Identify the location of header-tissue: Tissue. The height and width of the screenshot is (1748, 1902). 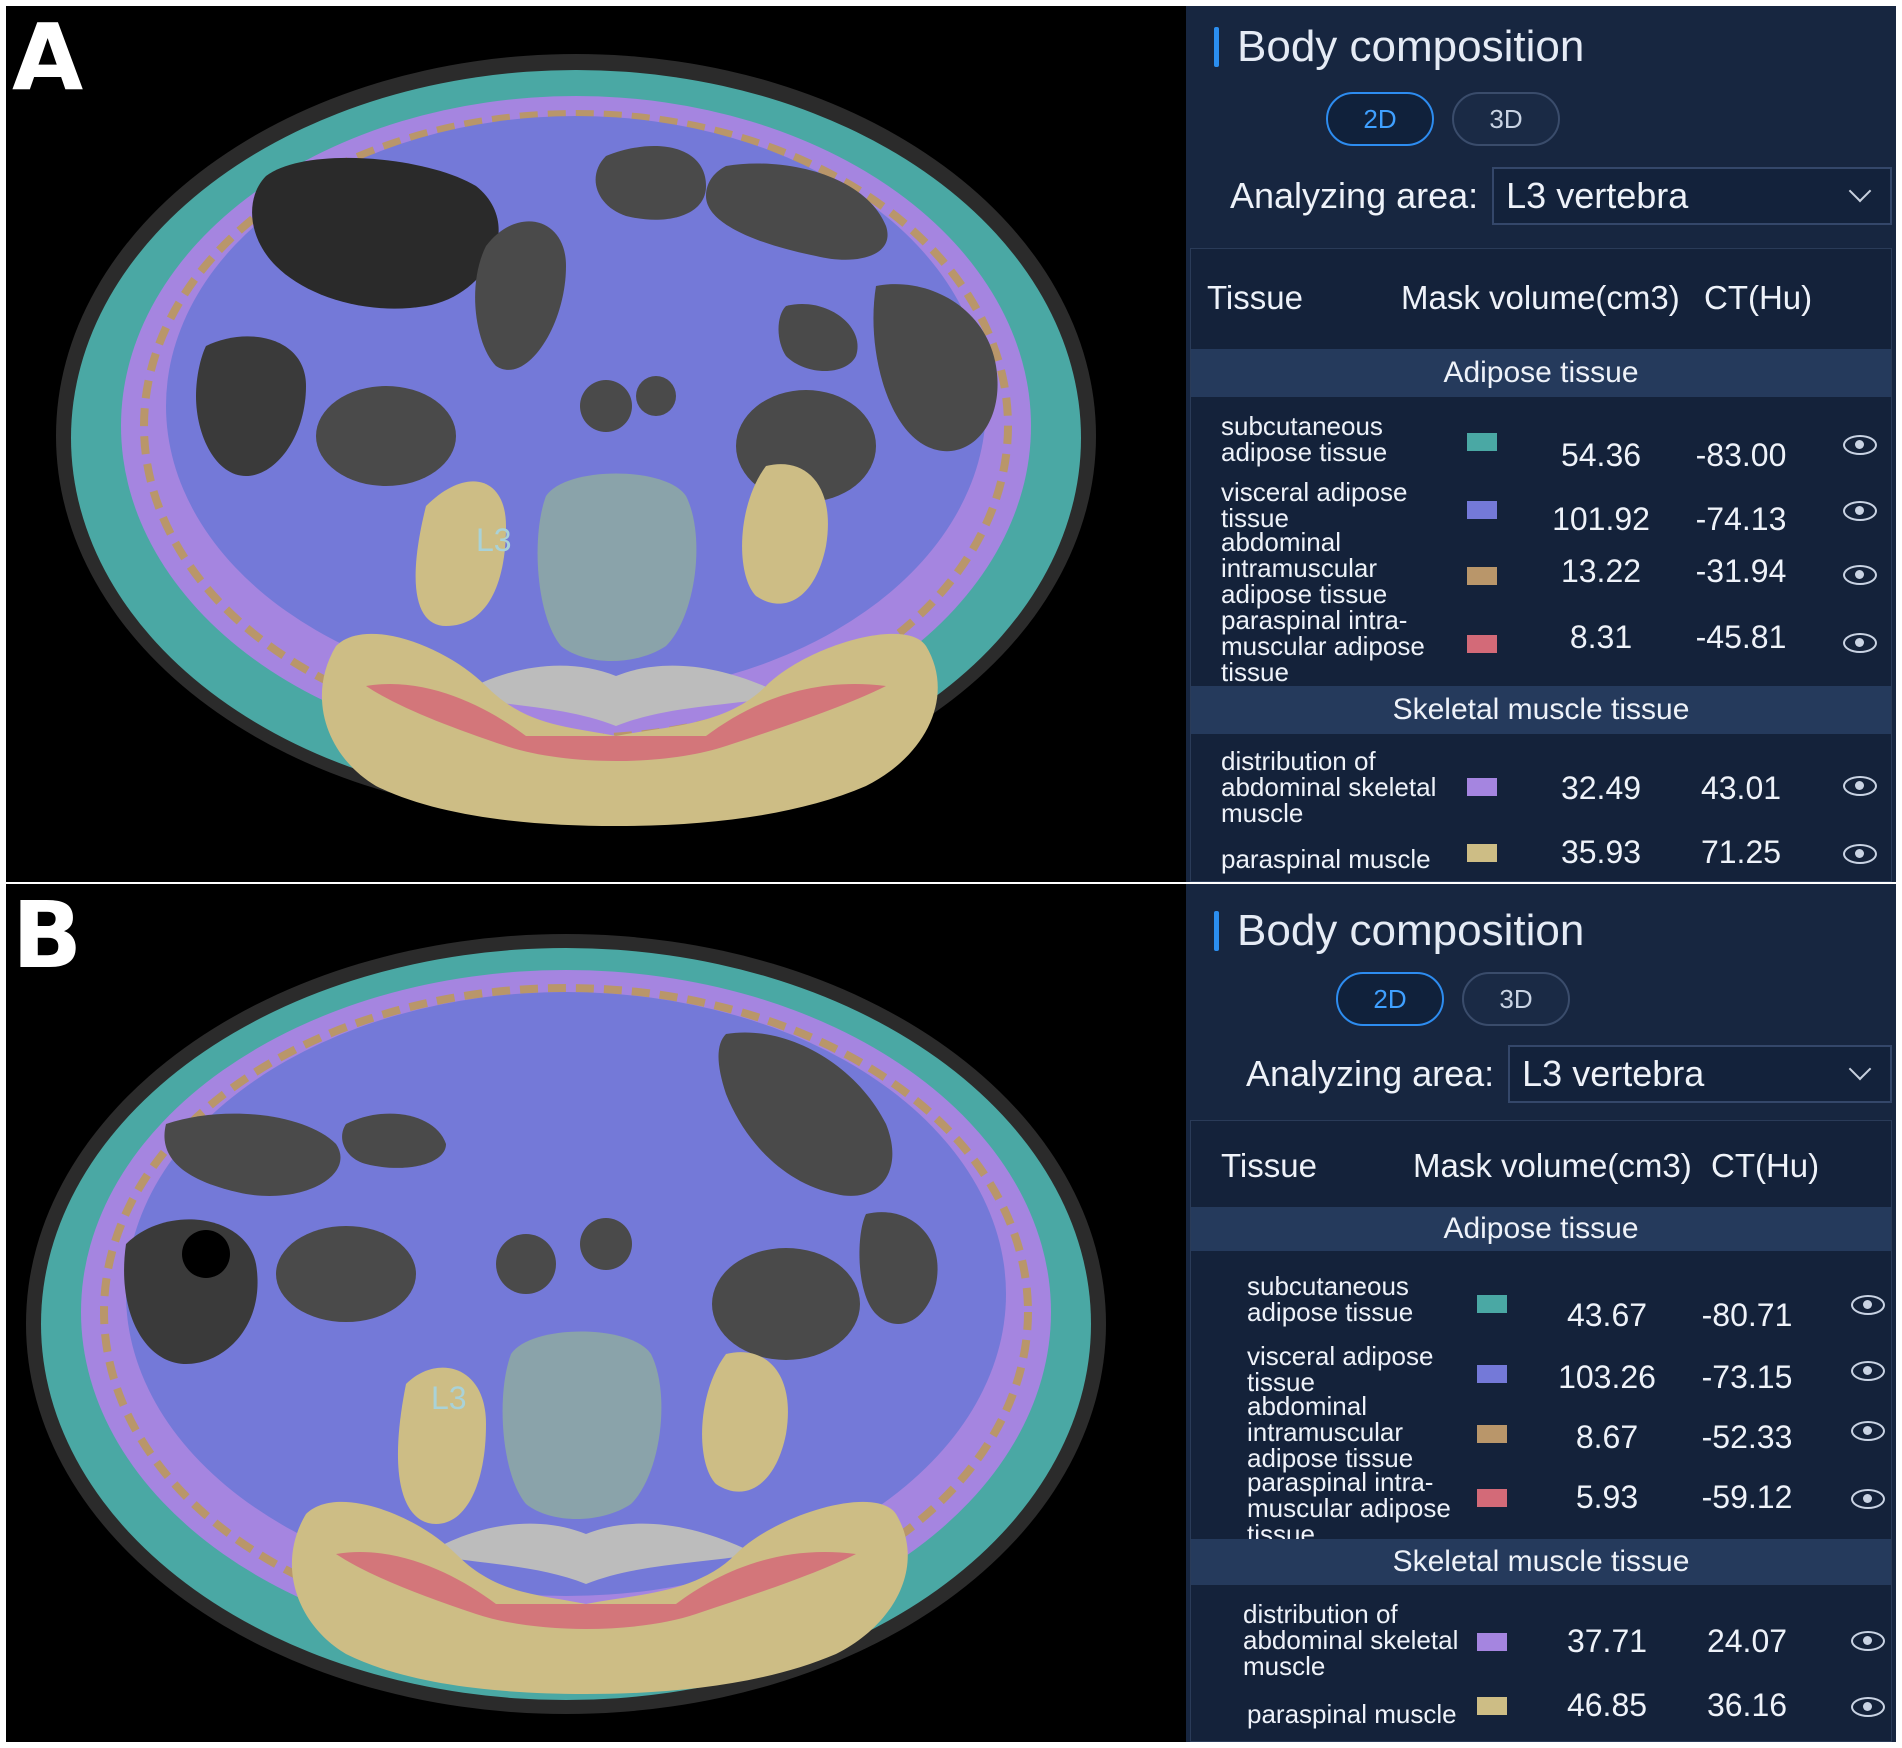
(1269, 1165).